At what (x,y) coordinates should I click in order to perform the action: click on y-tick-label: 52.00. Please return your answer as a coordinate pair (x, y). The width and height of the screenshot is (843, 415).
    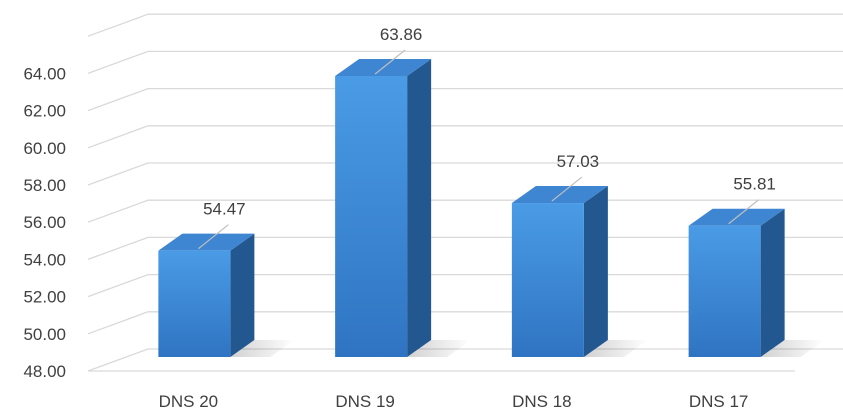
    Looking at the image, I should click on (44, 297).